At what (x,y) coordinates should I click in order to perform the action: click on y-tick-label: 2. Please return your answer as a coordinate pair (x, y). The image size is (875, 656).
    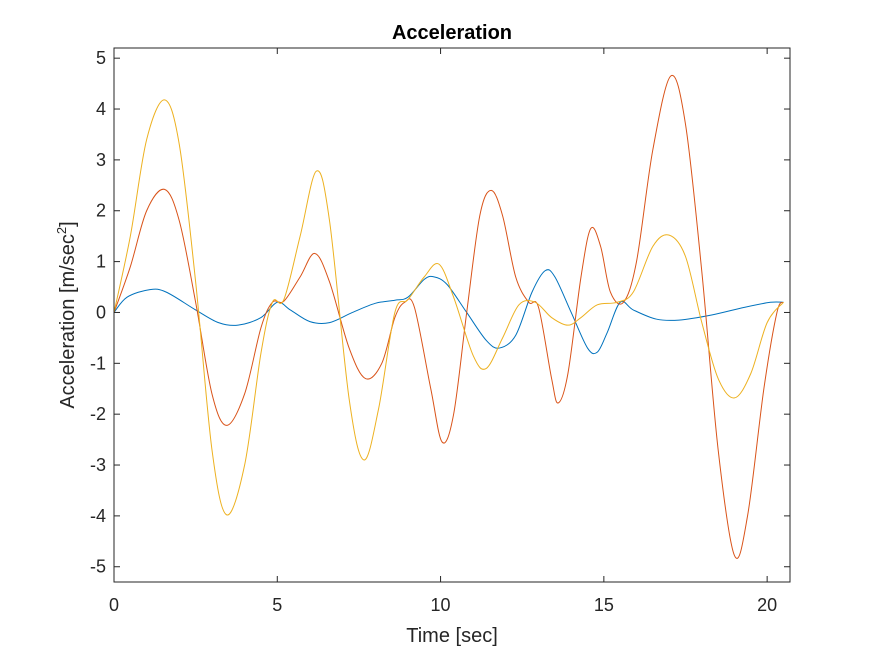
    Looking at the image, I should click on (101, 211).